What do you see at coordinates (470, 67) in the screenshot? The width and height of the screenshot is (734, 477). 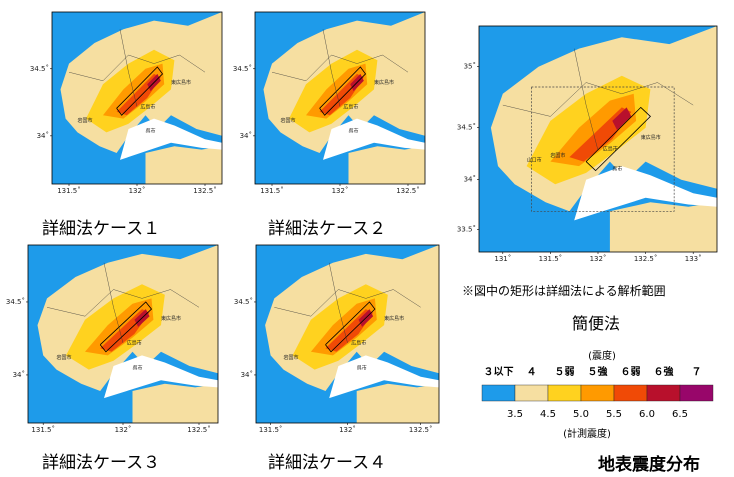 I see `lat-tick-label: 35˚` at bounding box center [470, 67].